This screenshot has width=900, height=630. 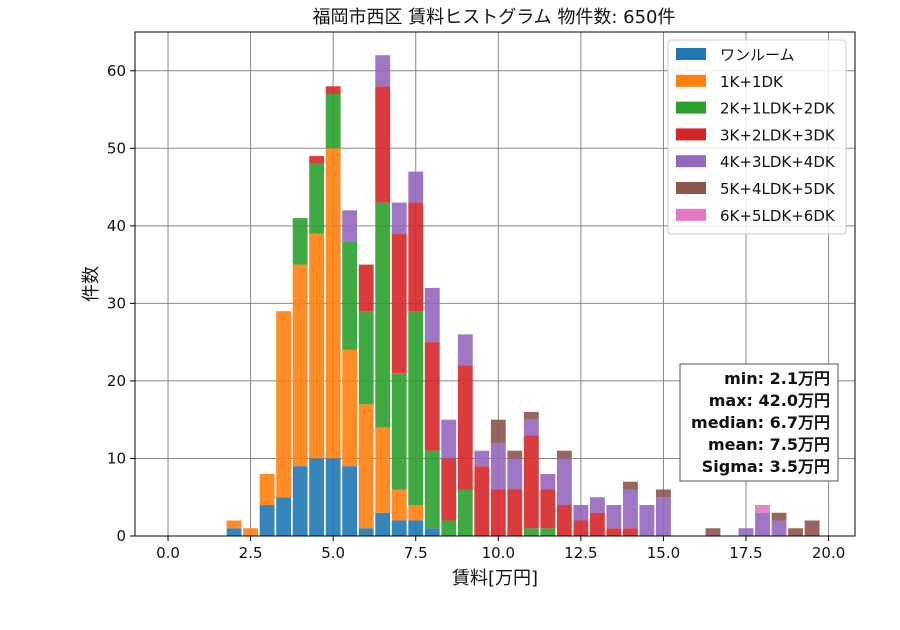 I want to click on stats-box-frame, so click(x=759, y=422).